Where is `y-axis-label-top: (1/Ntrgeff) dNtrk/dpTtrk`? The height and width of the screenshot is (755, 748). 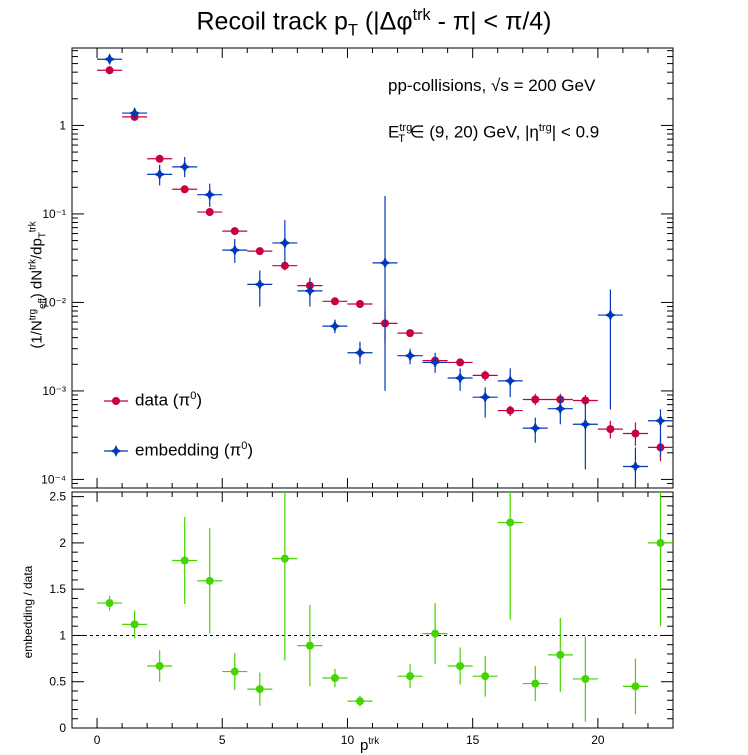 y-axis-label-top: (1/Ntrgeff) dNtrk/dpTtrk is located at coordinates (38, 285).